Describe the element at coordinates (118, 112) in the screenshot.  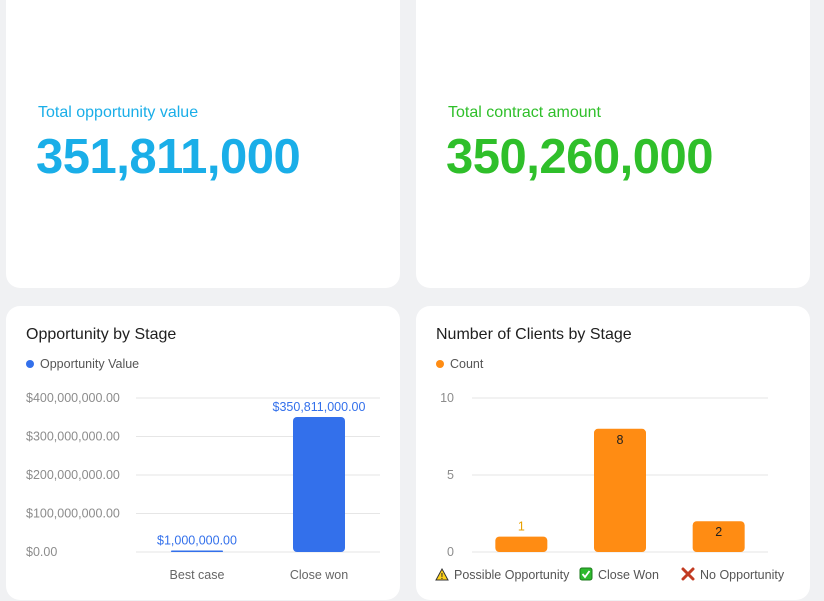
I see `kpi-label: Total opportunity value` at that location.